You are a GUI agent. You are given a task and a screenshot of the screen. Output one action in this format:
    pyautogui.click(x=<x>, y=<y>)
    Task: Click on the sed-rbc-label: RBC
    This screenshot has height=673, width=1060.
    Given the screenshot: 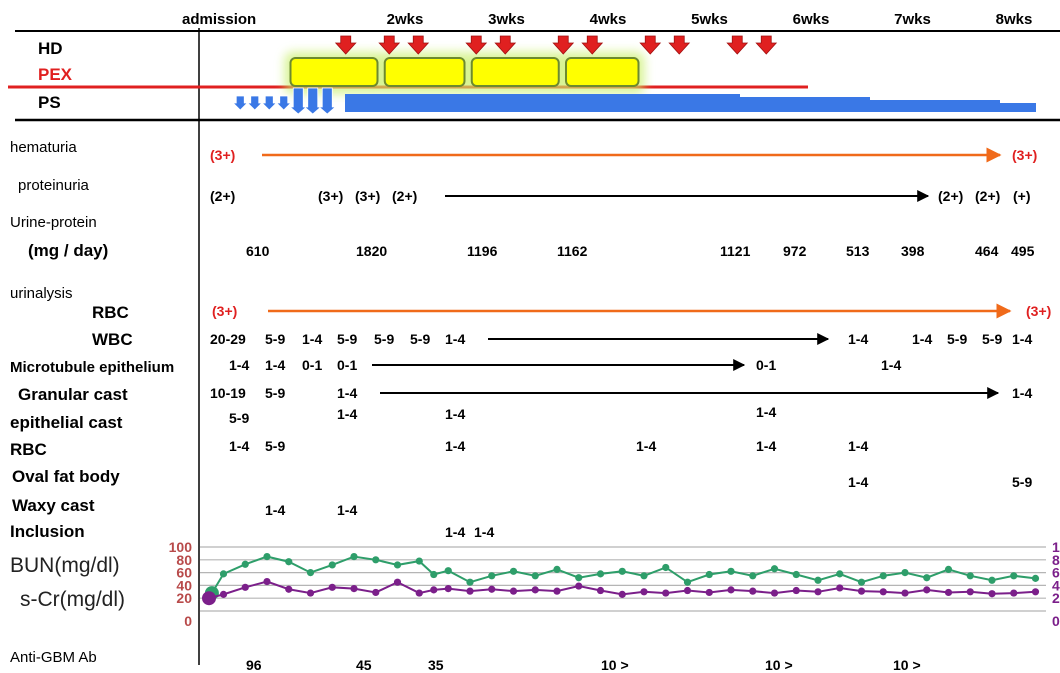 What is the action you would take?
    pyautogui.click(x=28, y=449)
    